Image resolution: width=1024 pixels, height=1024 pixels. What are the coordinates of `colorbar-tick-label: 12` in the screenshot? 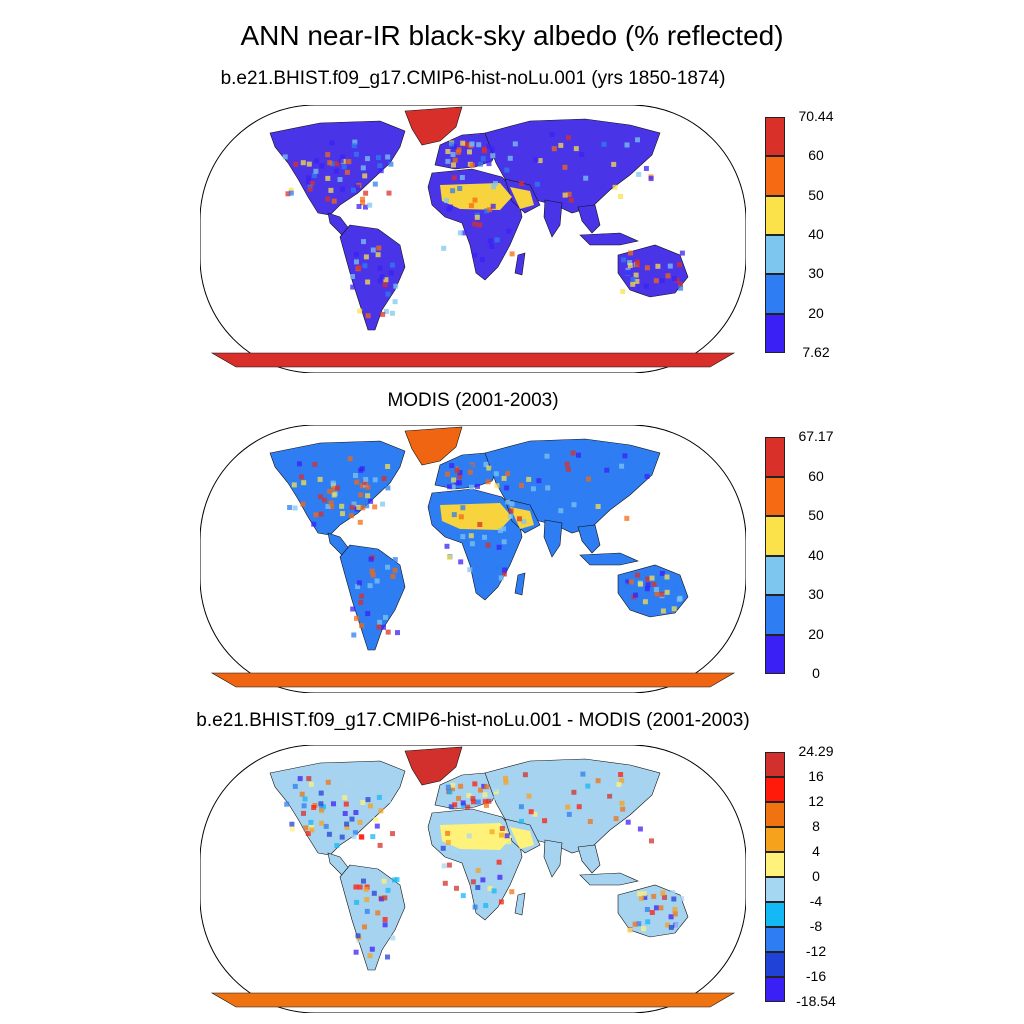 It's located at (816, 801).